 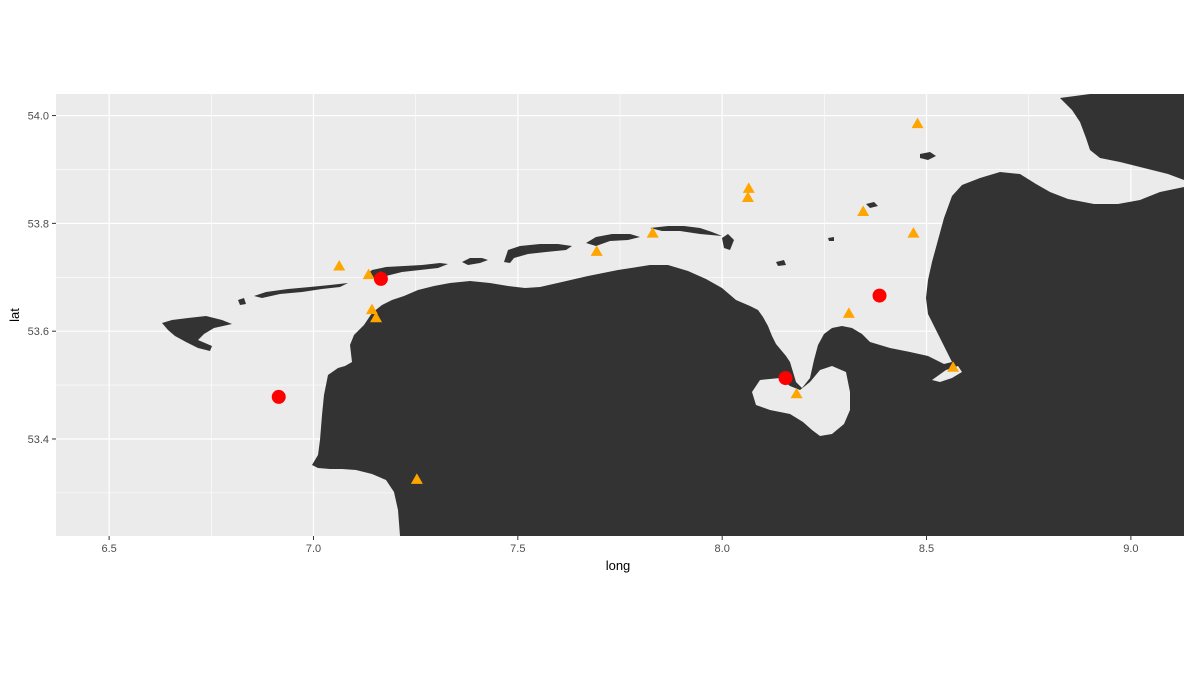 What do you see at coordinates (801, 401) in the screenshot?
I see `bay-cutout` at bounding box center [801, 401].